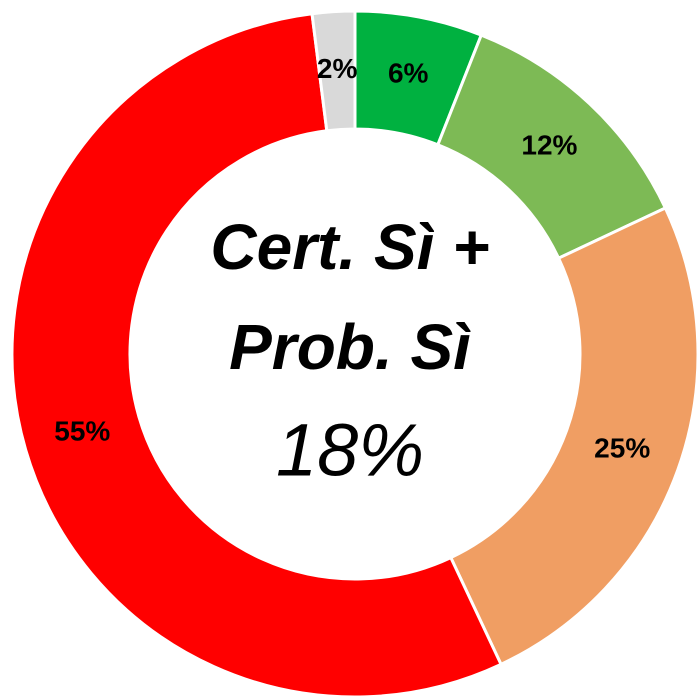  Describe the element at coordinates (622, 448) in the screenshot. I see `data-label: 25%` at that location.